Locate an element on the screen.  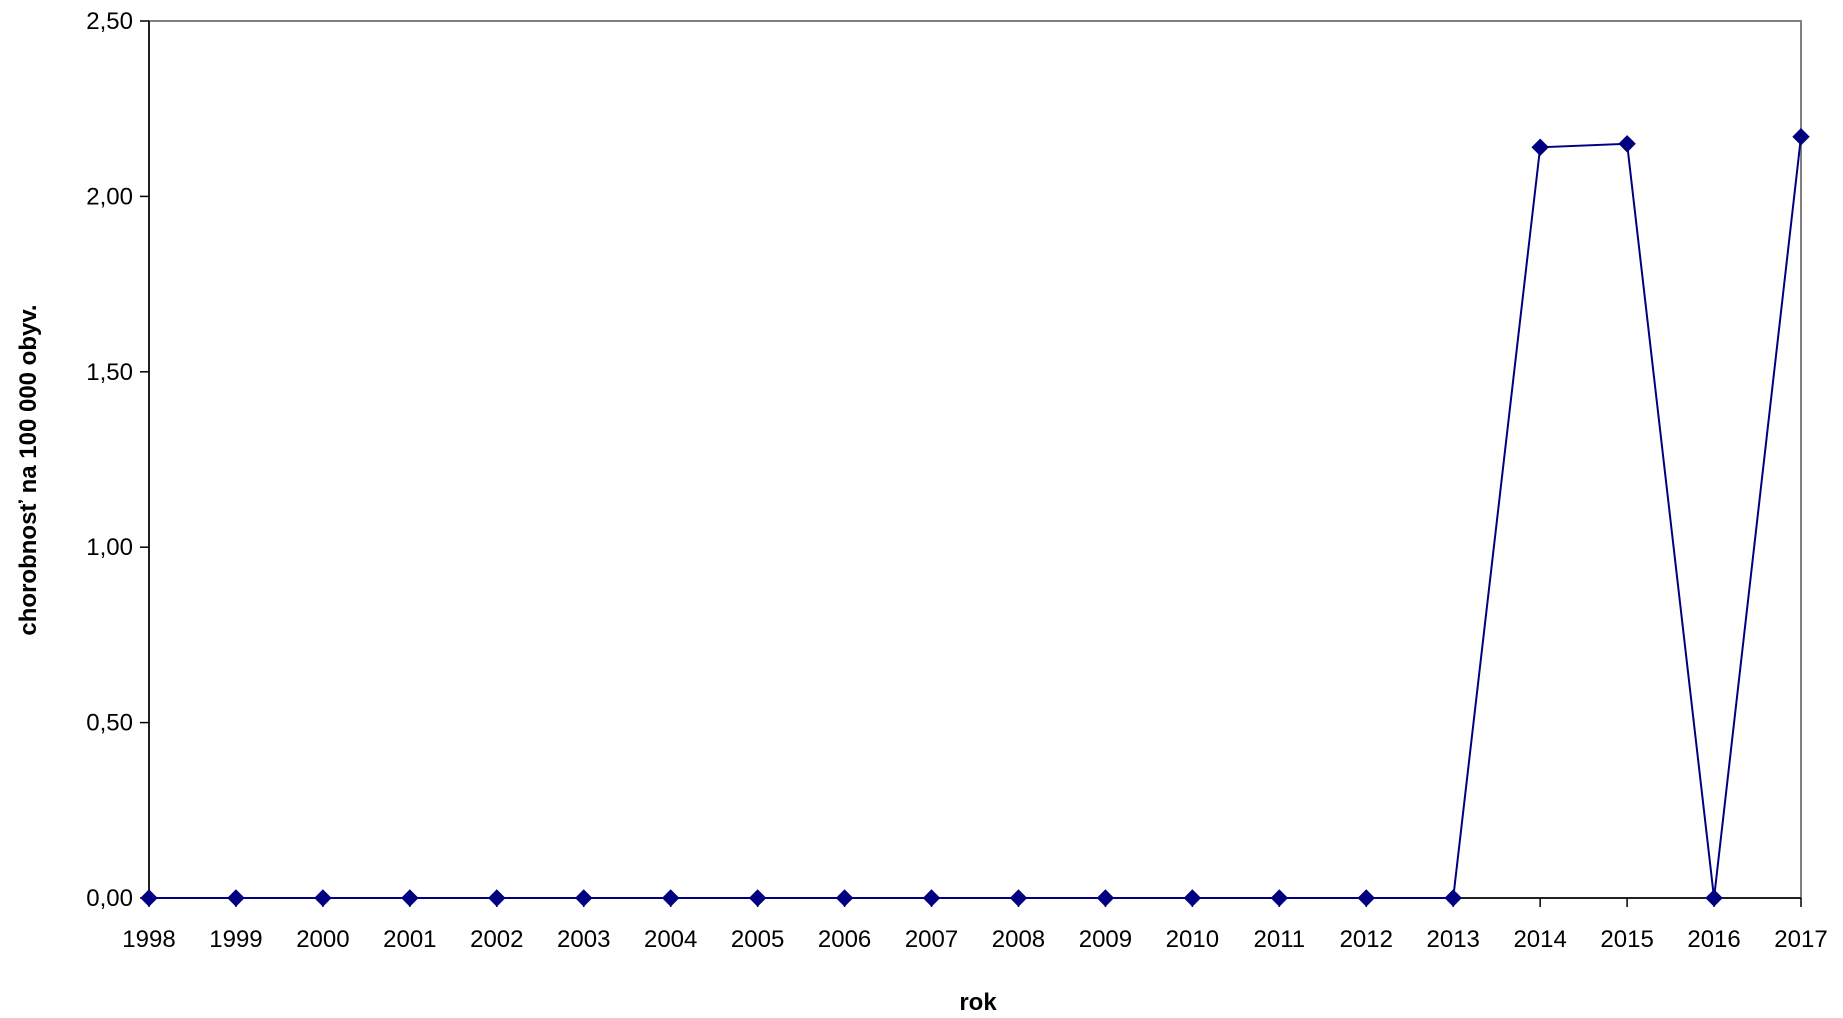
data-point-2006 is located at coordinates (844, 898).